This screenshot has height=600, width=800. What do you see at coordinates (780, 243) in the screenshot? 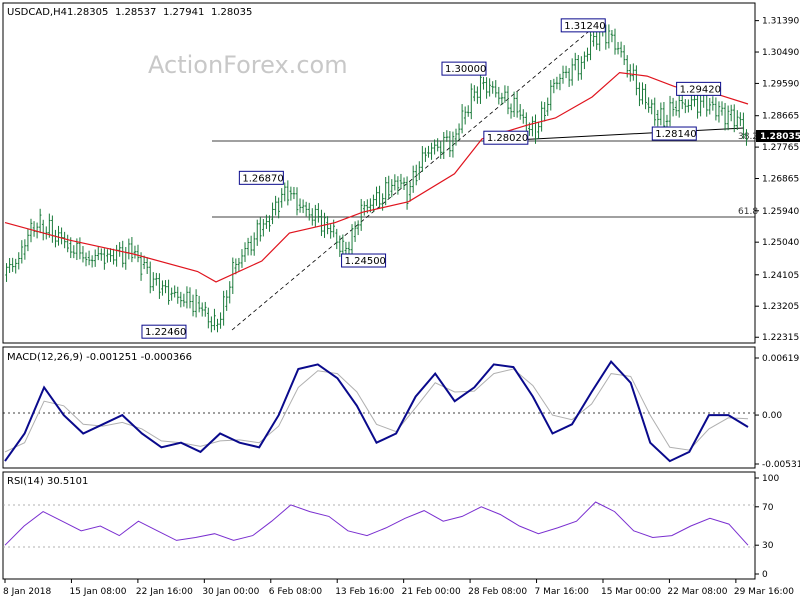
I see `price-tick-label: 1.25040` at bounding box center [780, 243].